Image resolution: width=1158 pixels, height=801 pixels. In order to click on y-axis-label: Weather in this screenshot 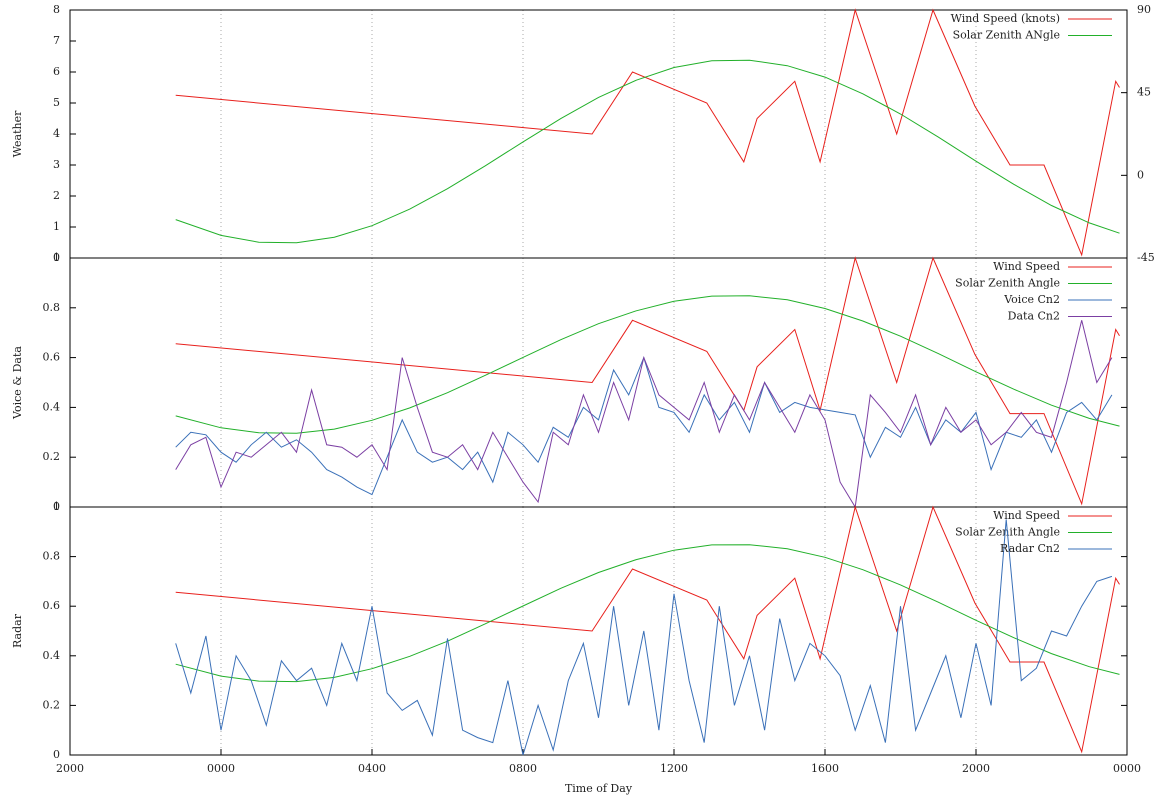, I will do `click(17, 133)`.